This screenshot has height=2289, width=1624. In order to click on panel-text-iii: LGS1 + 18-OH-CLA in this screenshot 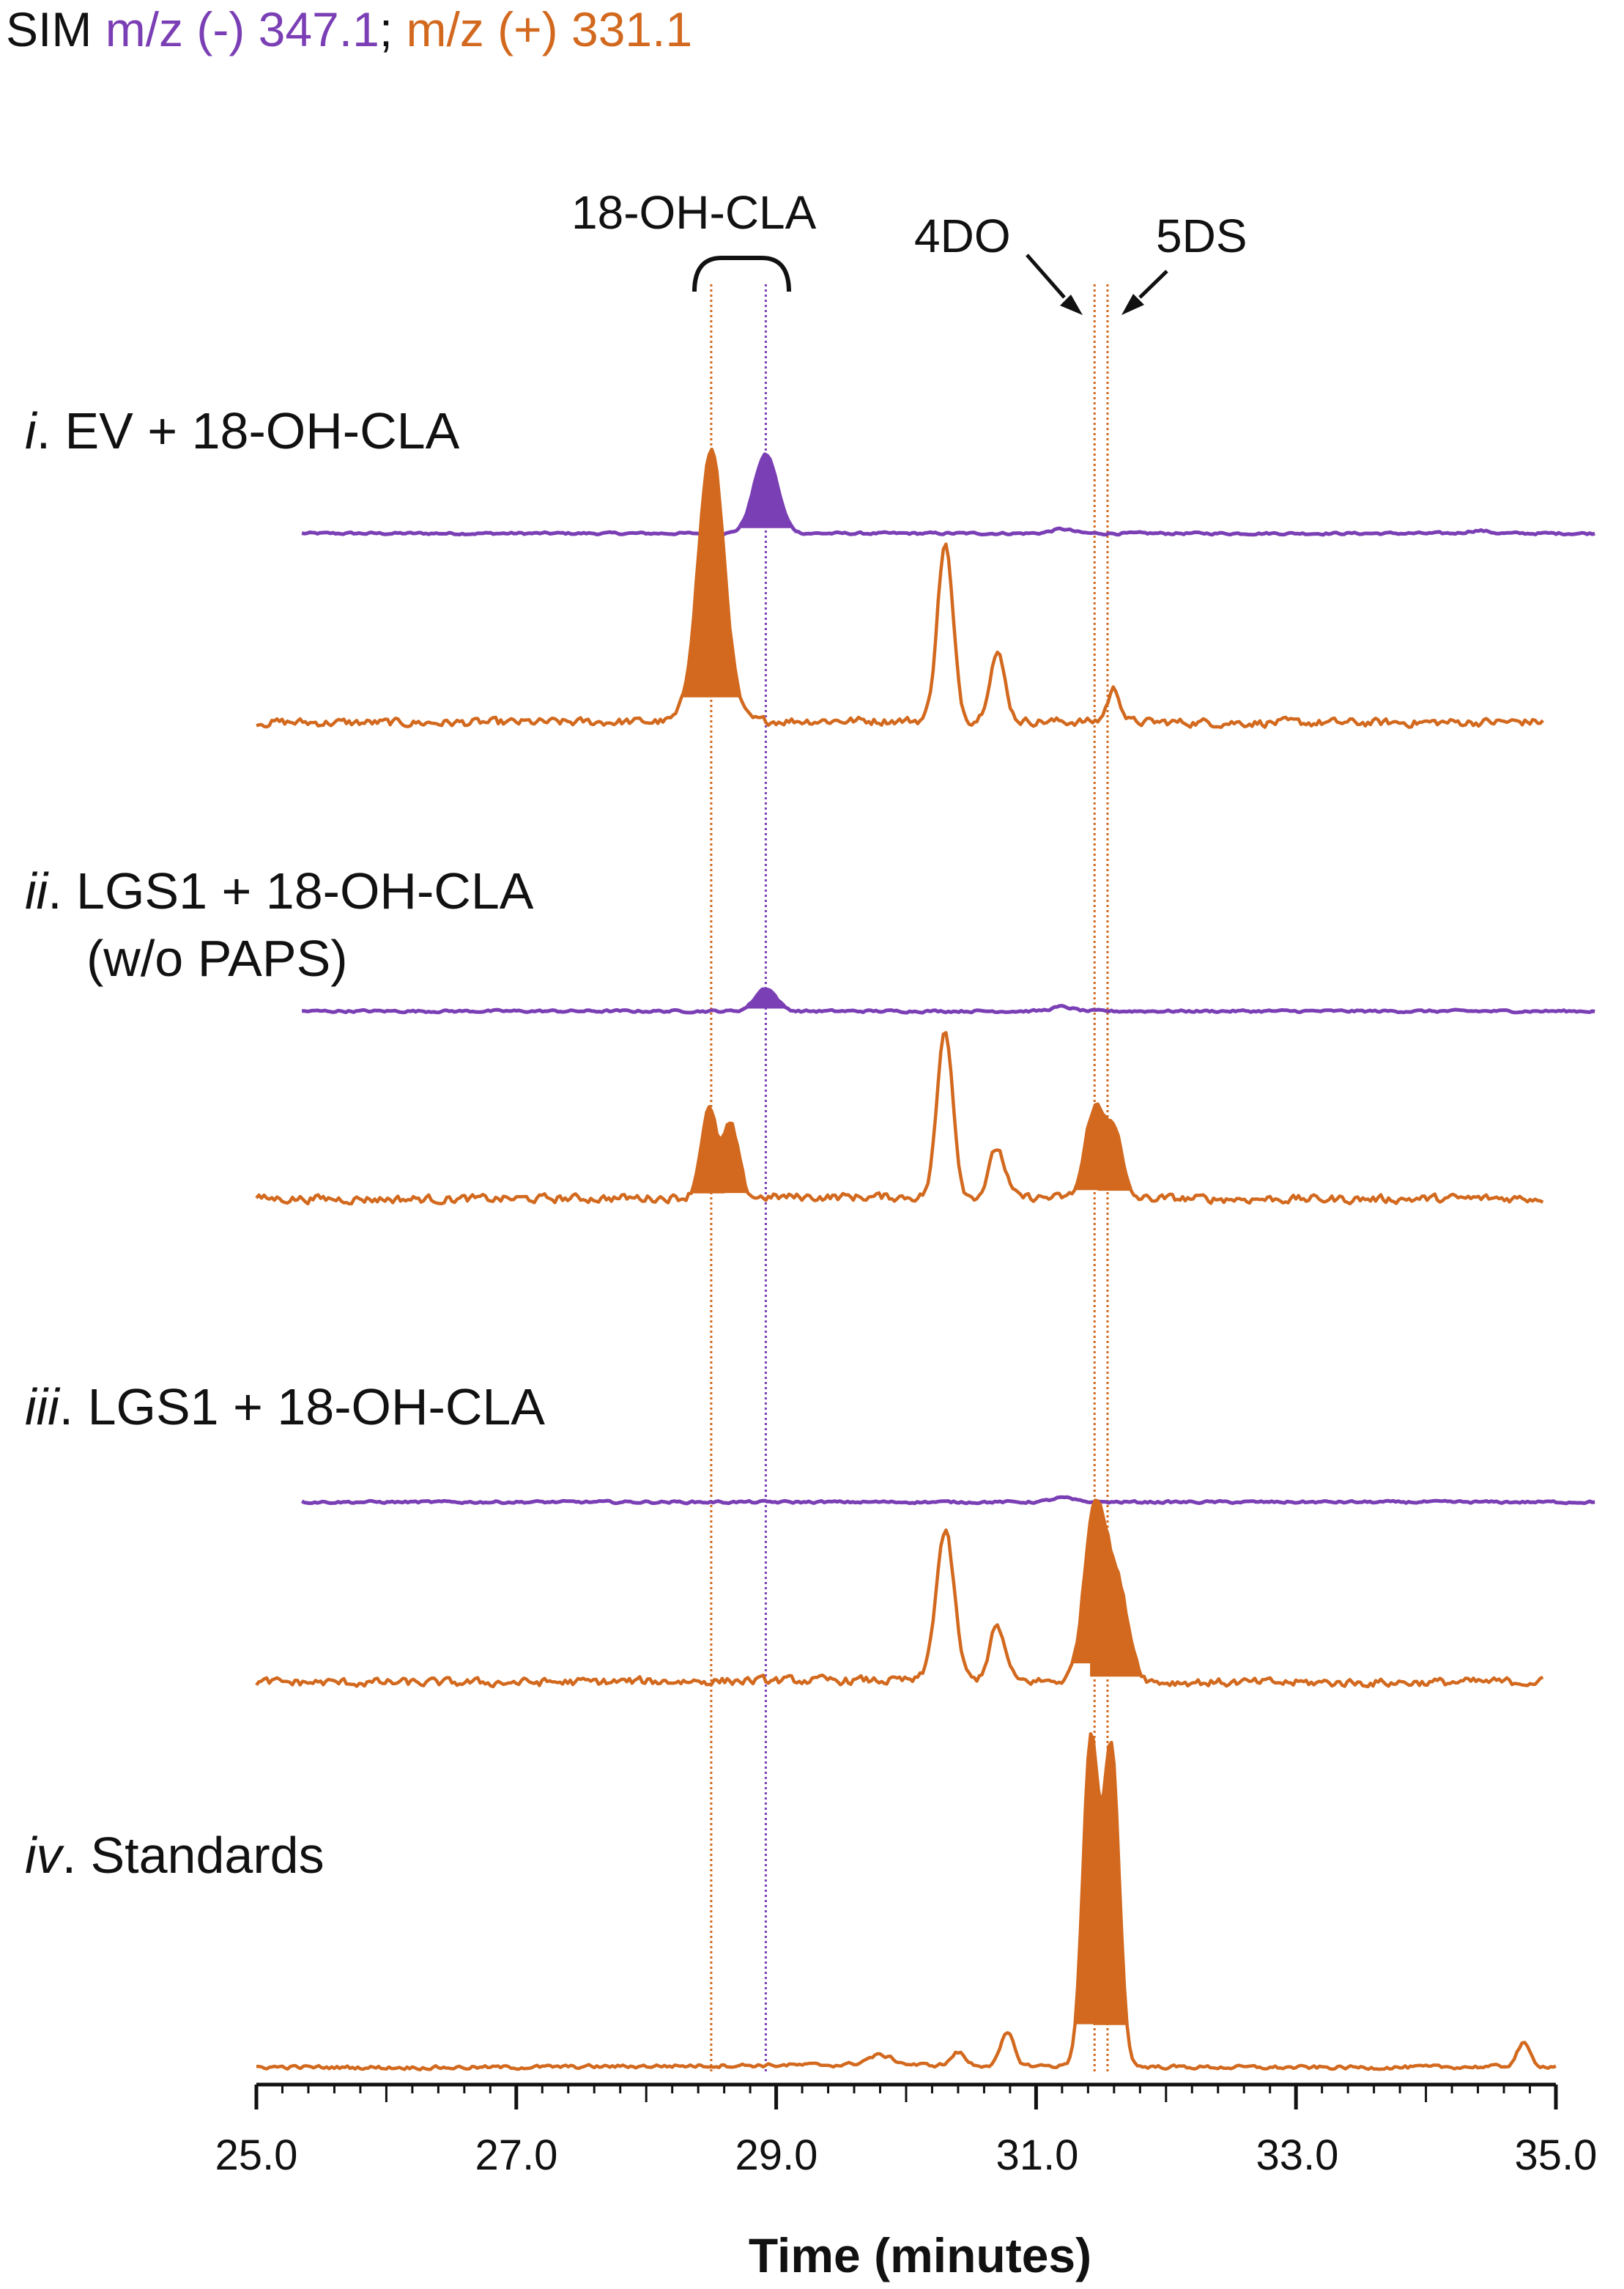, I will do `click(316, 1406)`.